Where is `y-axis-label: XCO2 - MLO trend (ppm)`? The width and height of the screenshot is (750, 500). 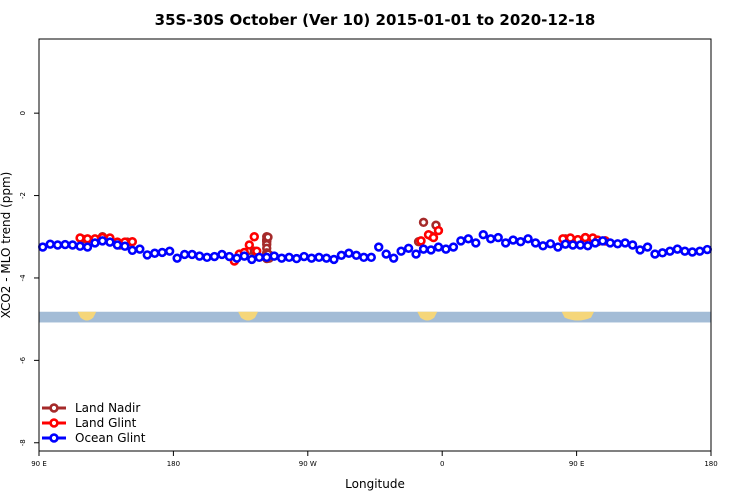 y-axis-label: XCO2 - MLO trend (ppm) is located at coordinates (6, 245).